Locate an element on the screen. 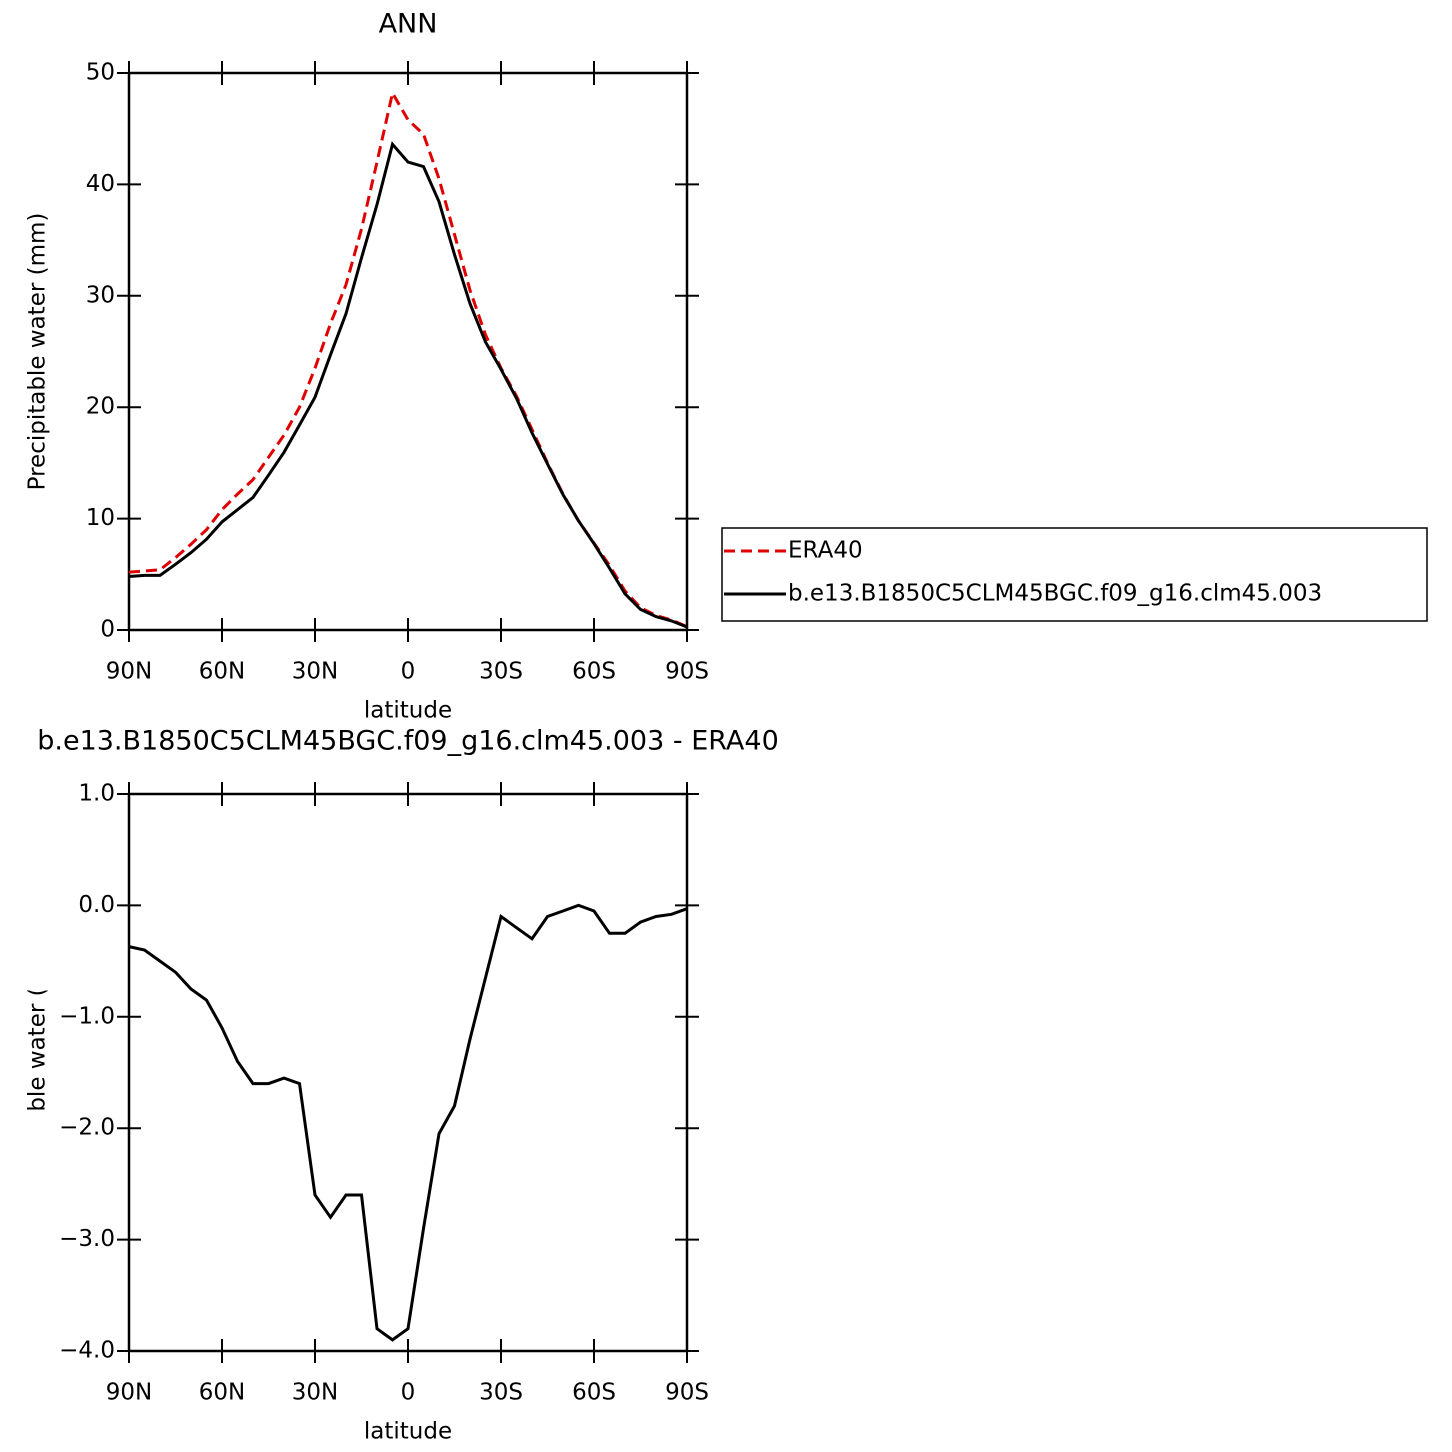  y-tick-label: −3.0 is located at coordinates (87, 1239).